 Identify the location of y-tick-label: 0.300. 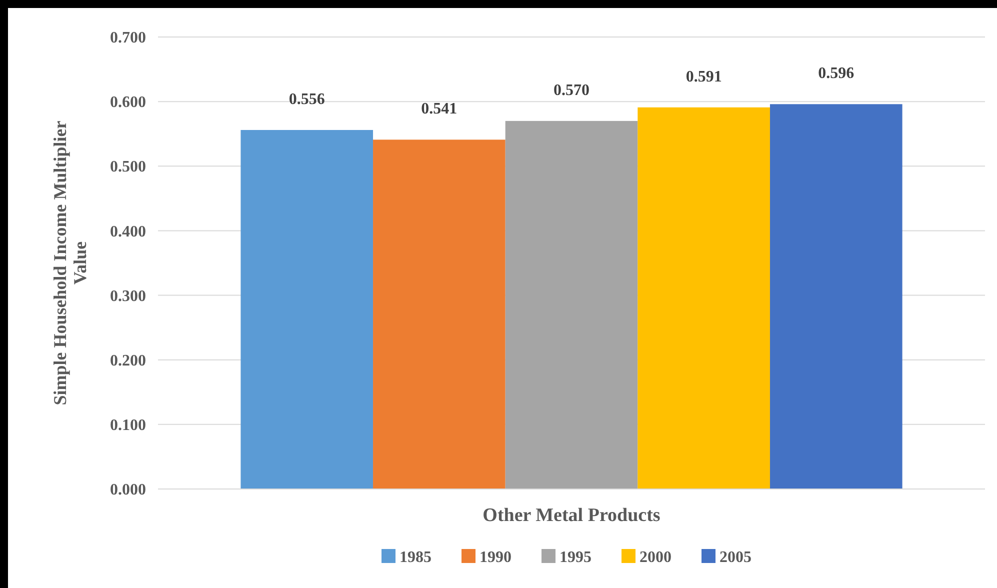
(128, 296).